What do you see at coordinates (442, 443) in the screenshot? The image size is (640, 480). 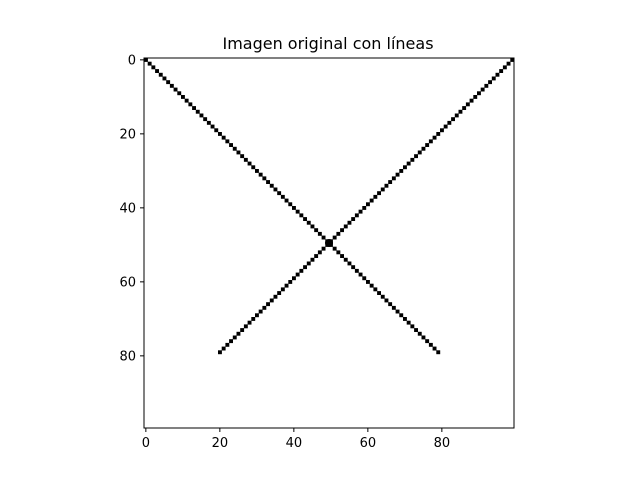 I see `x-tick-label: 80` at bounding box center [442, 443].